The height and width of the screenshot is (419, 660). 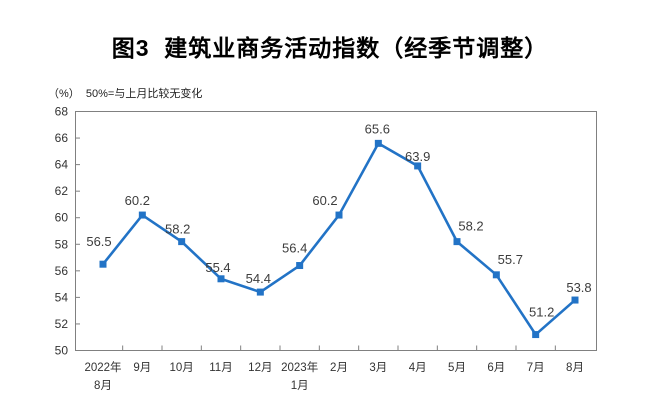 What do you see at coordinates (98, 241) in the screenshot?
I see `data-point-label: 56.5` at bounding box center [98, 241].